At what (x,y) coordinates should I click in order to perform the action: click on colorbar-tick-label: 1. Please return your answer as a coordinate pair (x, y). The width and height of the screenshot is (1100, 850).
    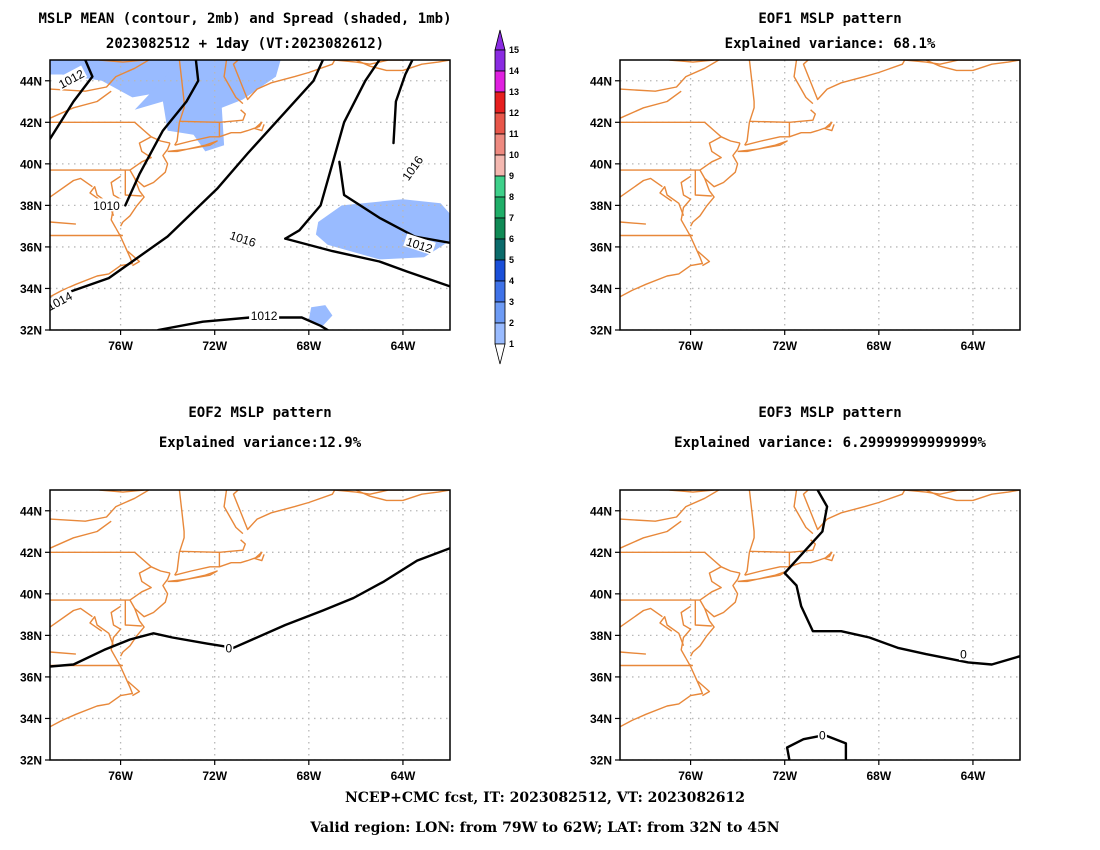
    Looking at the image, I should click on (511, 344).